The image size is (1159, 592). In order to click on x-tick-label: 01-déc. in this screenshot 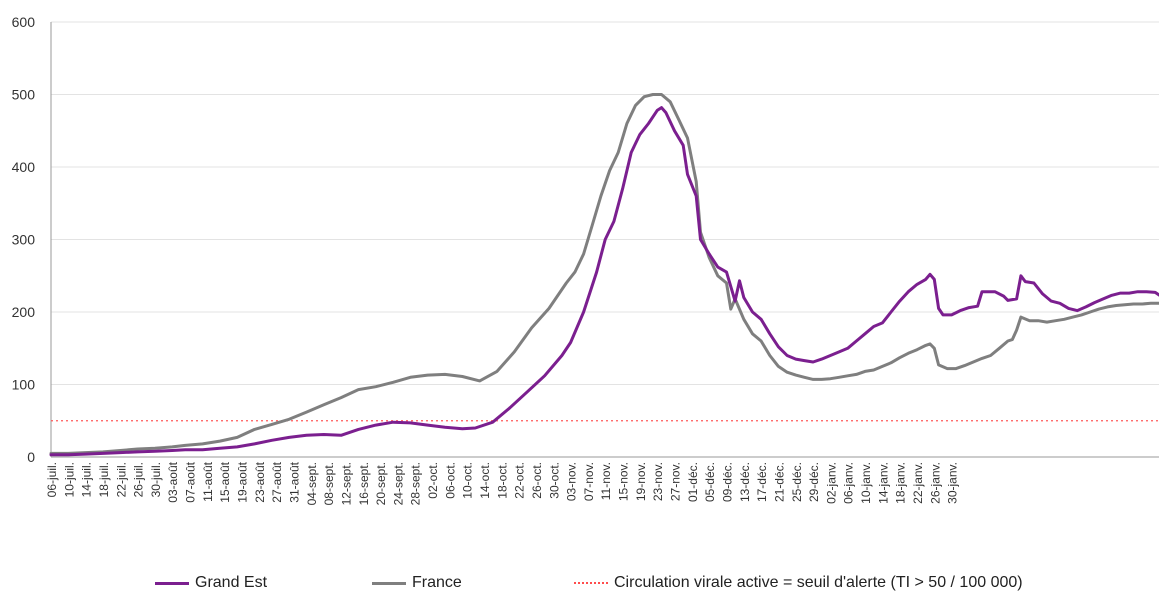, I will do `click(693, 482)`.